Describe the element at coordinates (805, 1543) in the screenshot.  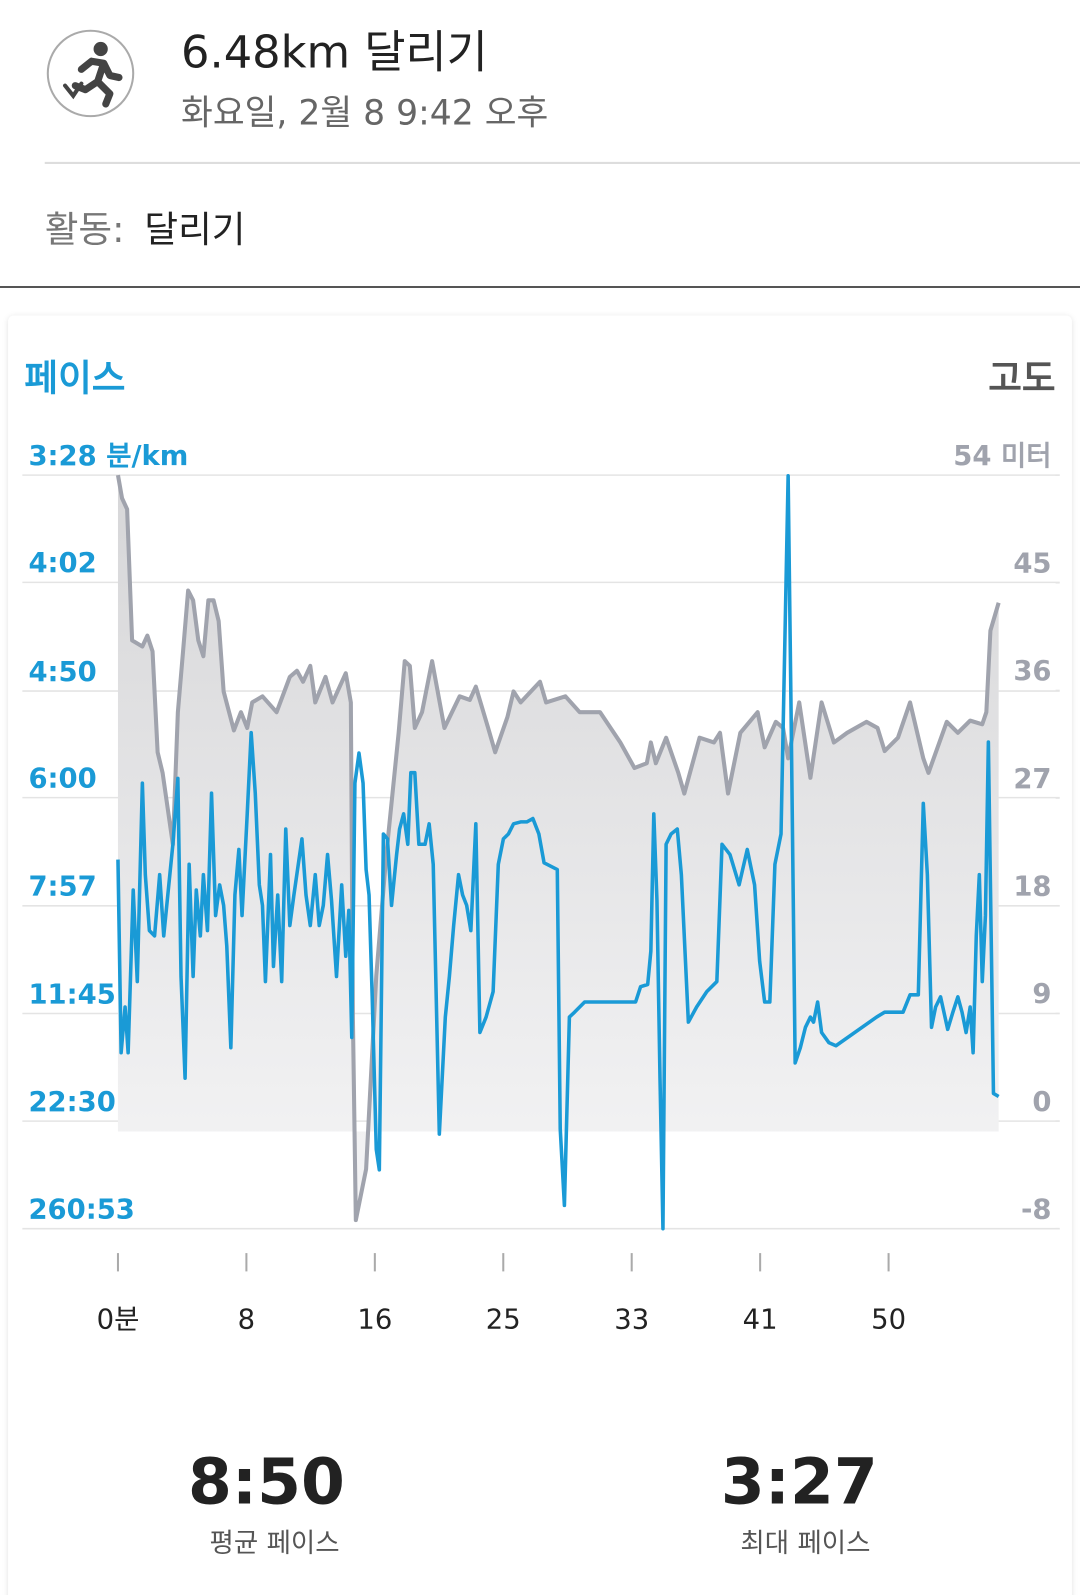
I see `stat-label: 최대 페이스` at that location.